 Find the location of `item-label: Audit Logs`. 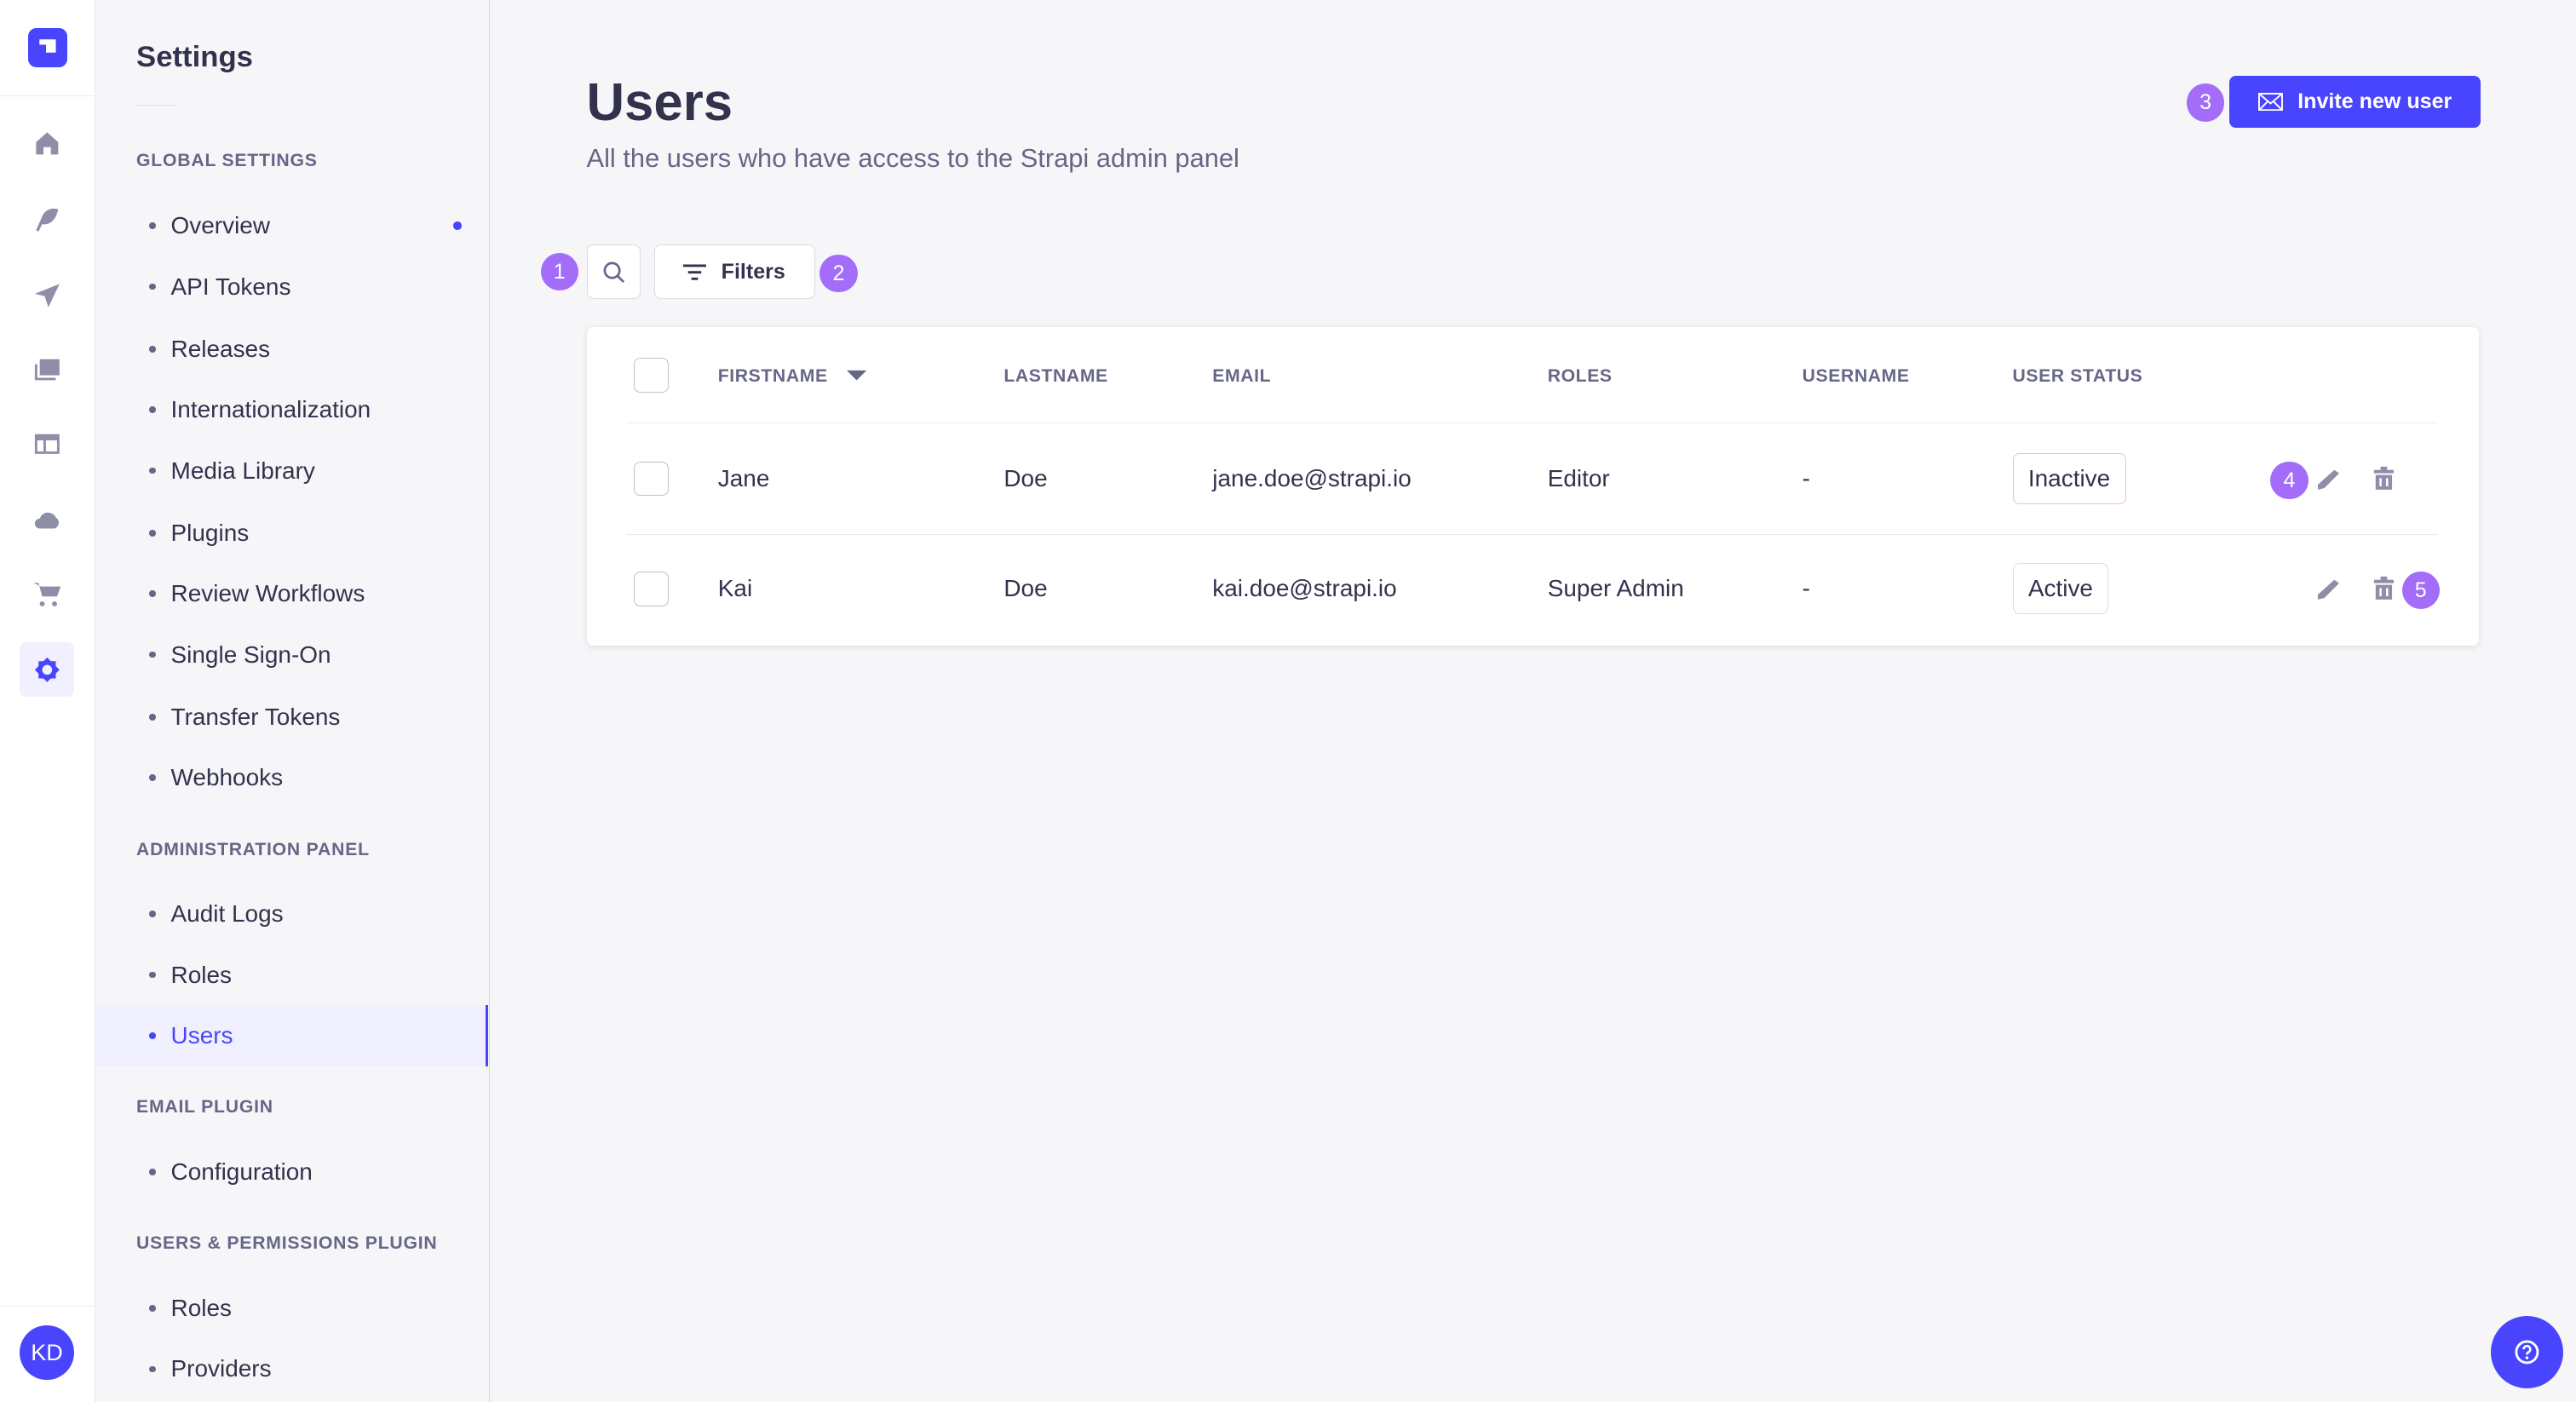

item-label: Audit Logs is located at coordinates (227, 914).